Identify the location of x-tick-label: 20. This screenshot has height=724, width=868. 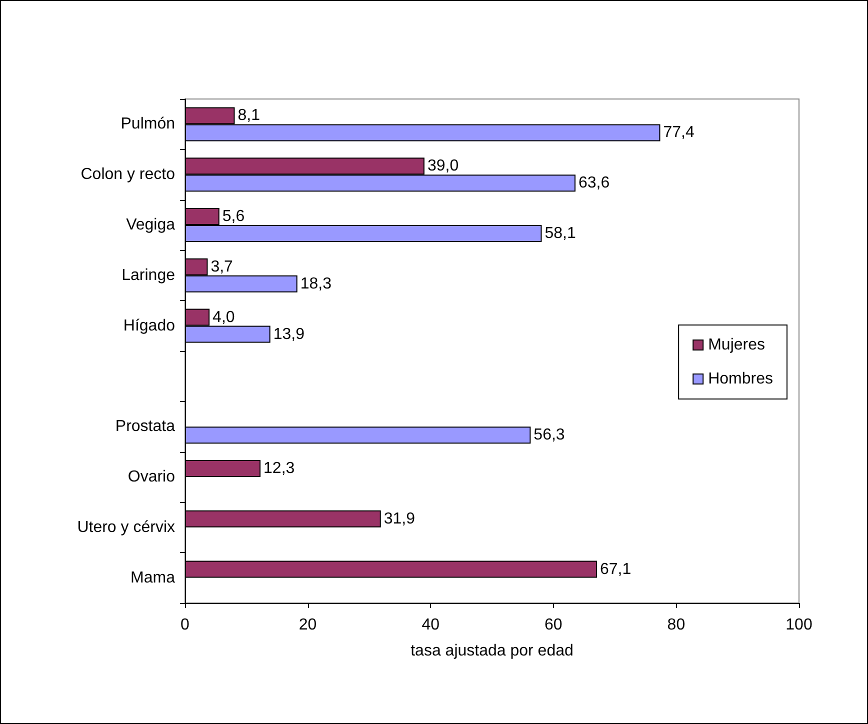
(307, 625).